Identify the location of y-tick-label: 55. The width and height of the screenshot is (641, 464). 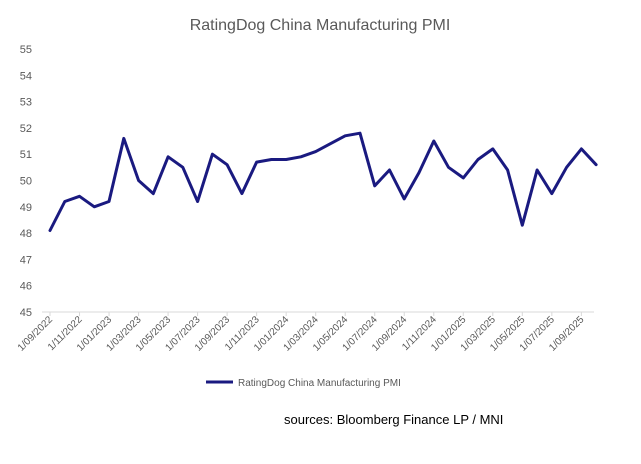
(26, 50).